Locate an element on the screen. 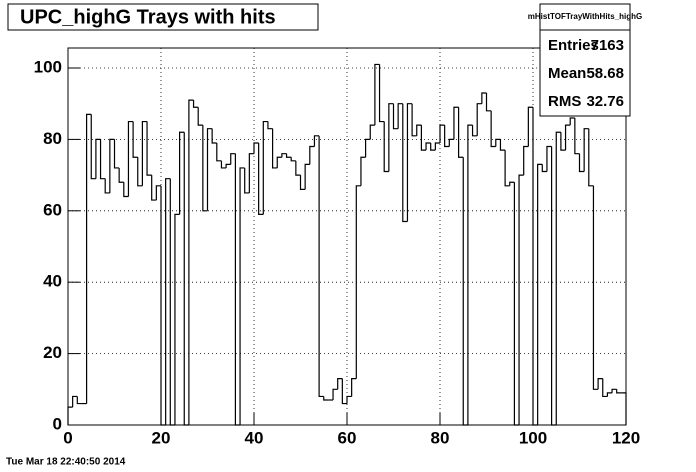 The width and height of the screenshot is (696, 472). stats-value: 32.76 is located at coordinates (605, 101).